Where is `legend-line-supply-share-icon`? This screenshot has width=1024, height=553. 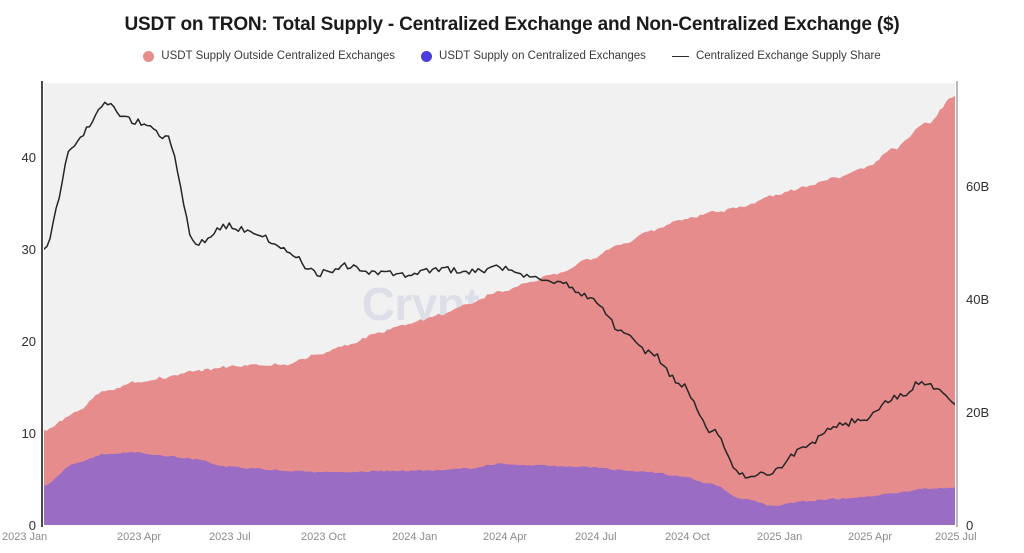
legend-line-supply-share-icon is located at coordinates (680, 56).